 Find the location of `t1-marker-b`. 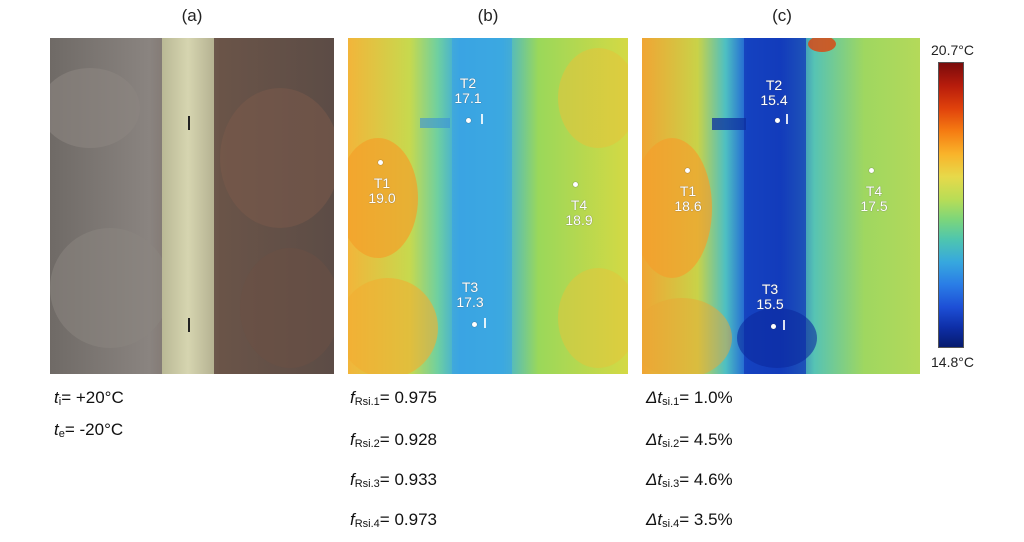

t1-marker-b is located at coordinates (380, 162).